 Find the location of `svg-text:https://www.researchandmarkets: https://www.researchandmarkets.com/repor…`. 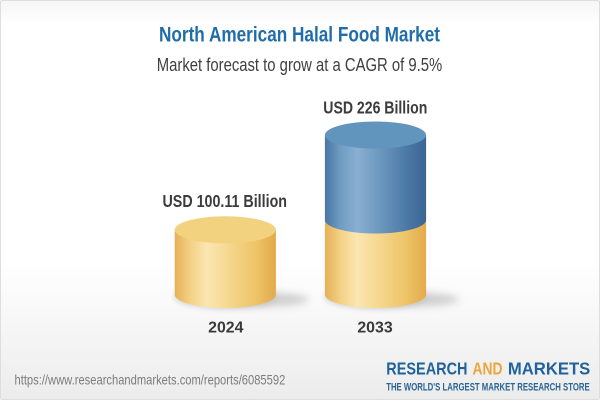

svg-text:https://www.researchandmarkets: https://www.researchandmarkets.com/repor… is located at coordinates (150, 380).